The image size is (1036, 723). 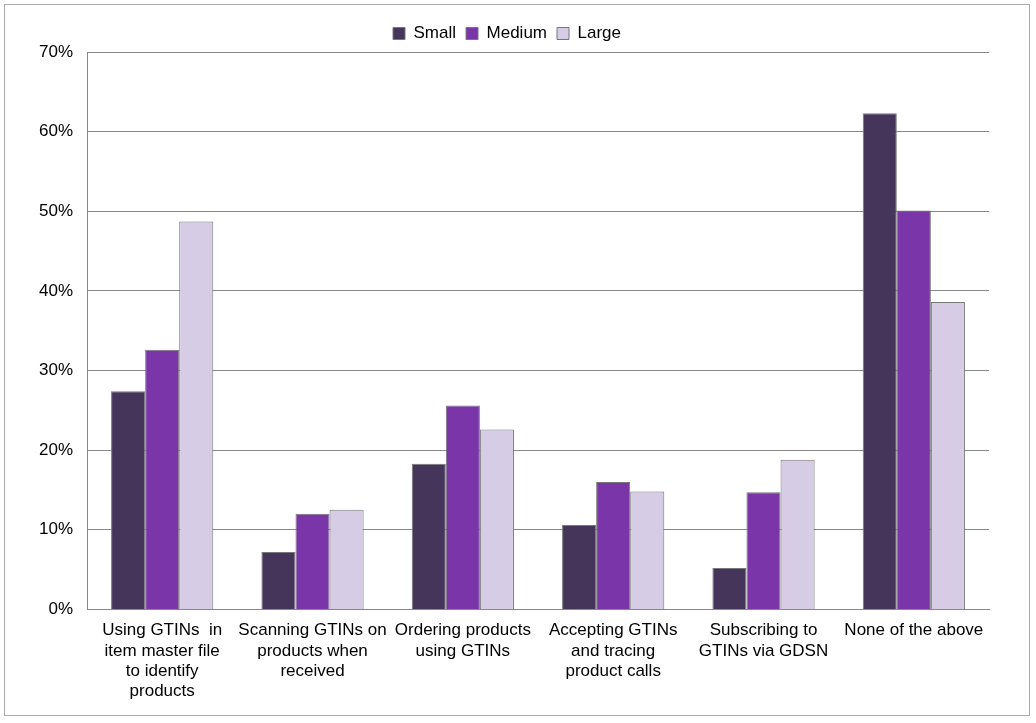 What do you see at coordinates (613, 650) in the screenshot?
I see `x-tick-label: Accepting GTINs and tracing product calls` at bounding box center [613, 650].